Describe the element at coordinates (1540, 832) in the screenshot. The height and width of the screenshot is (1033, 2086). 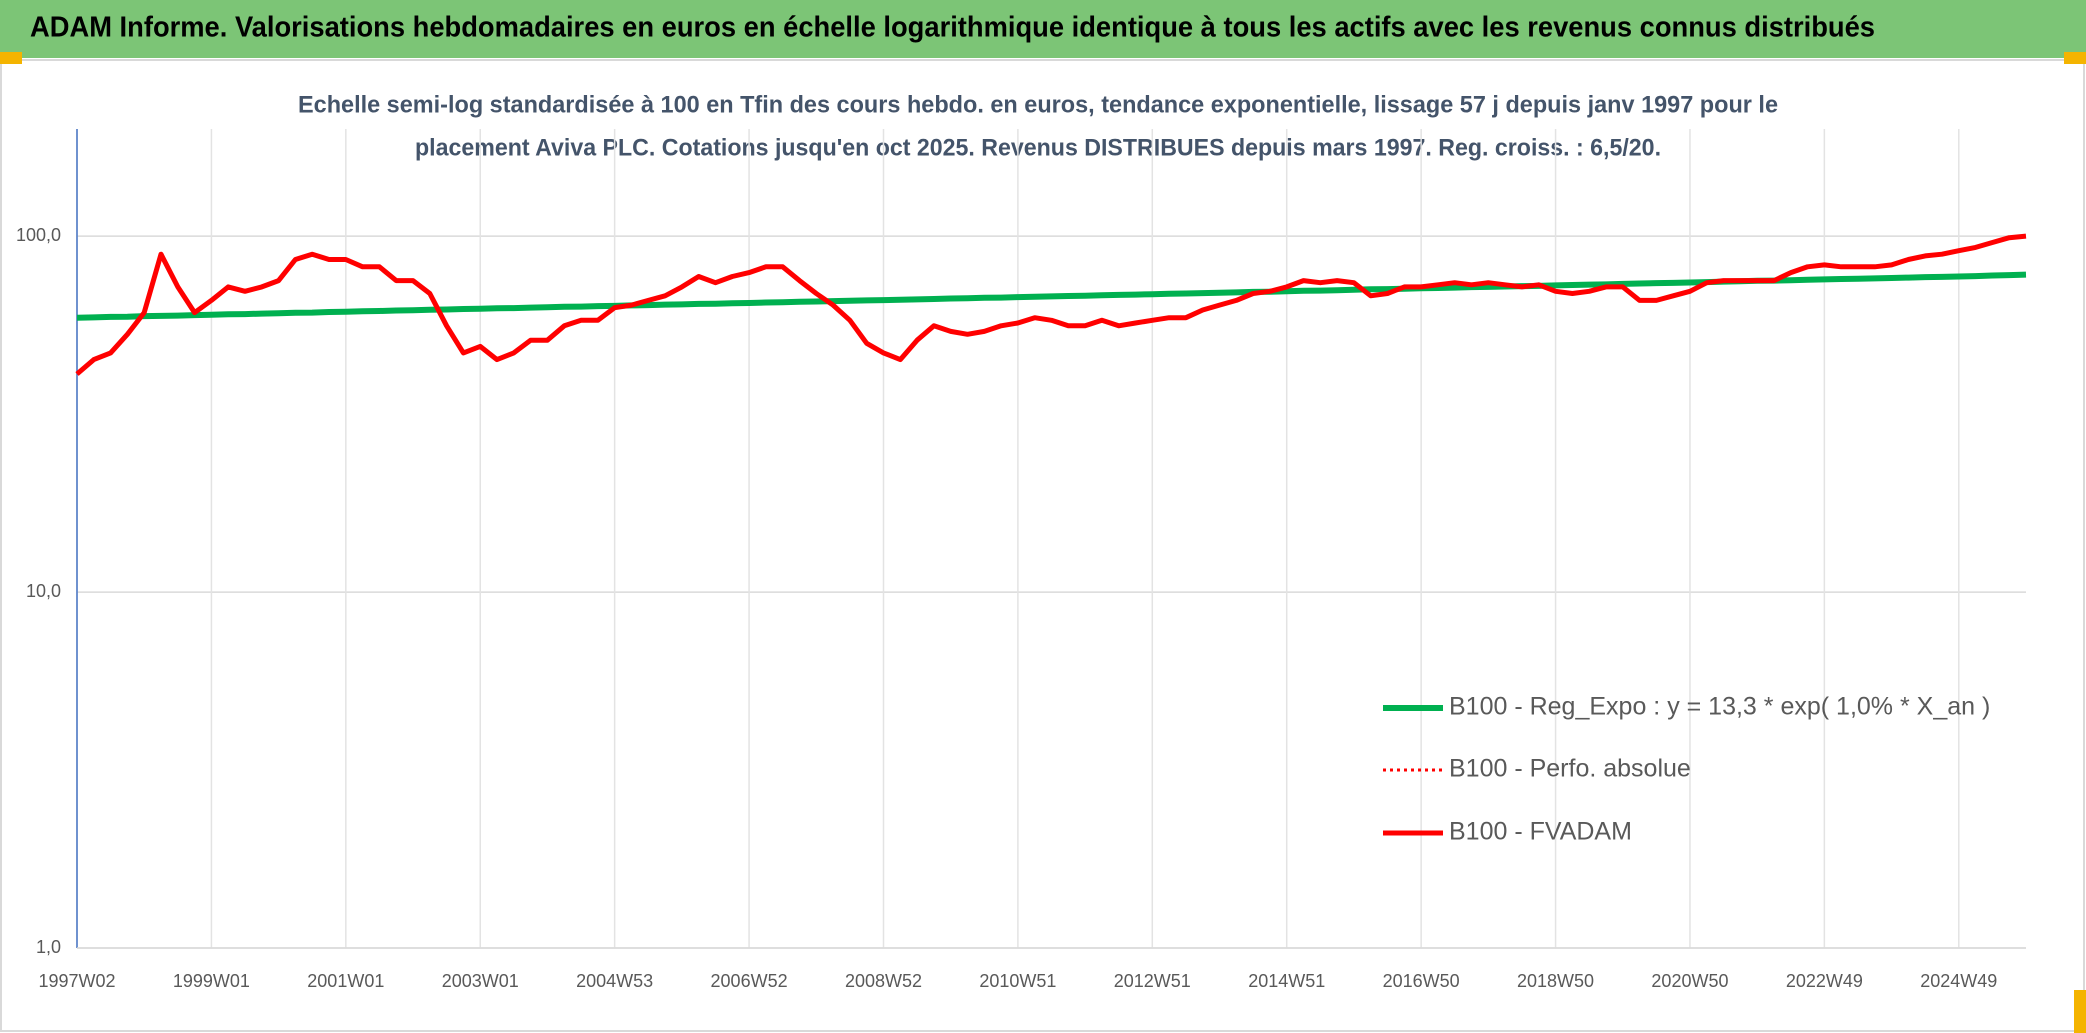
I see `legend-label: B100 - FVADAM` at that location.